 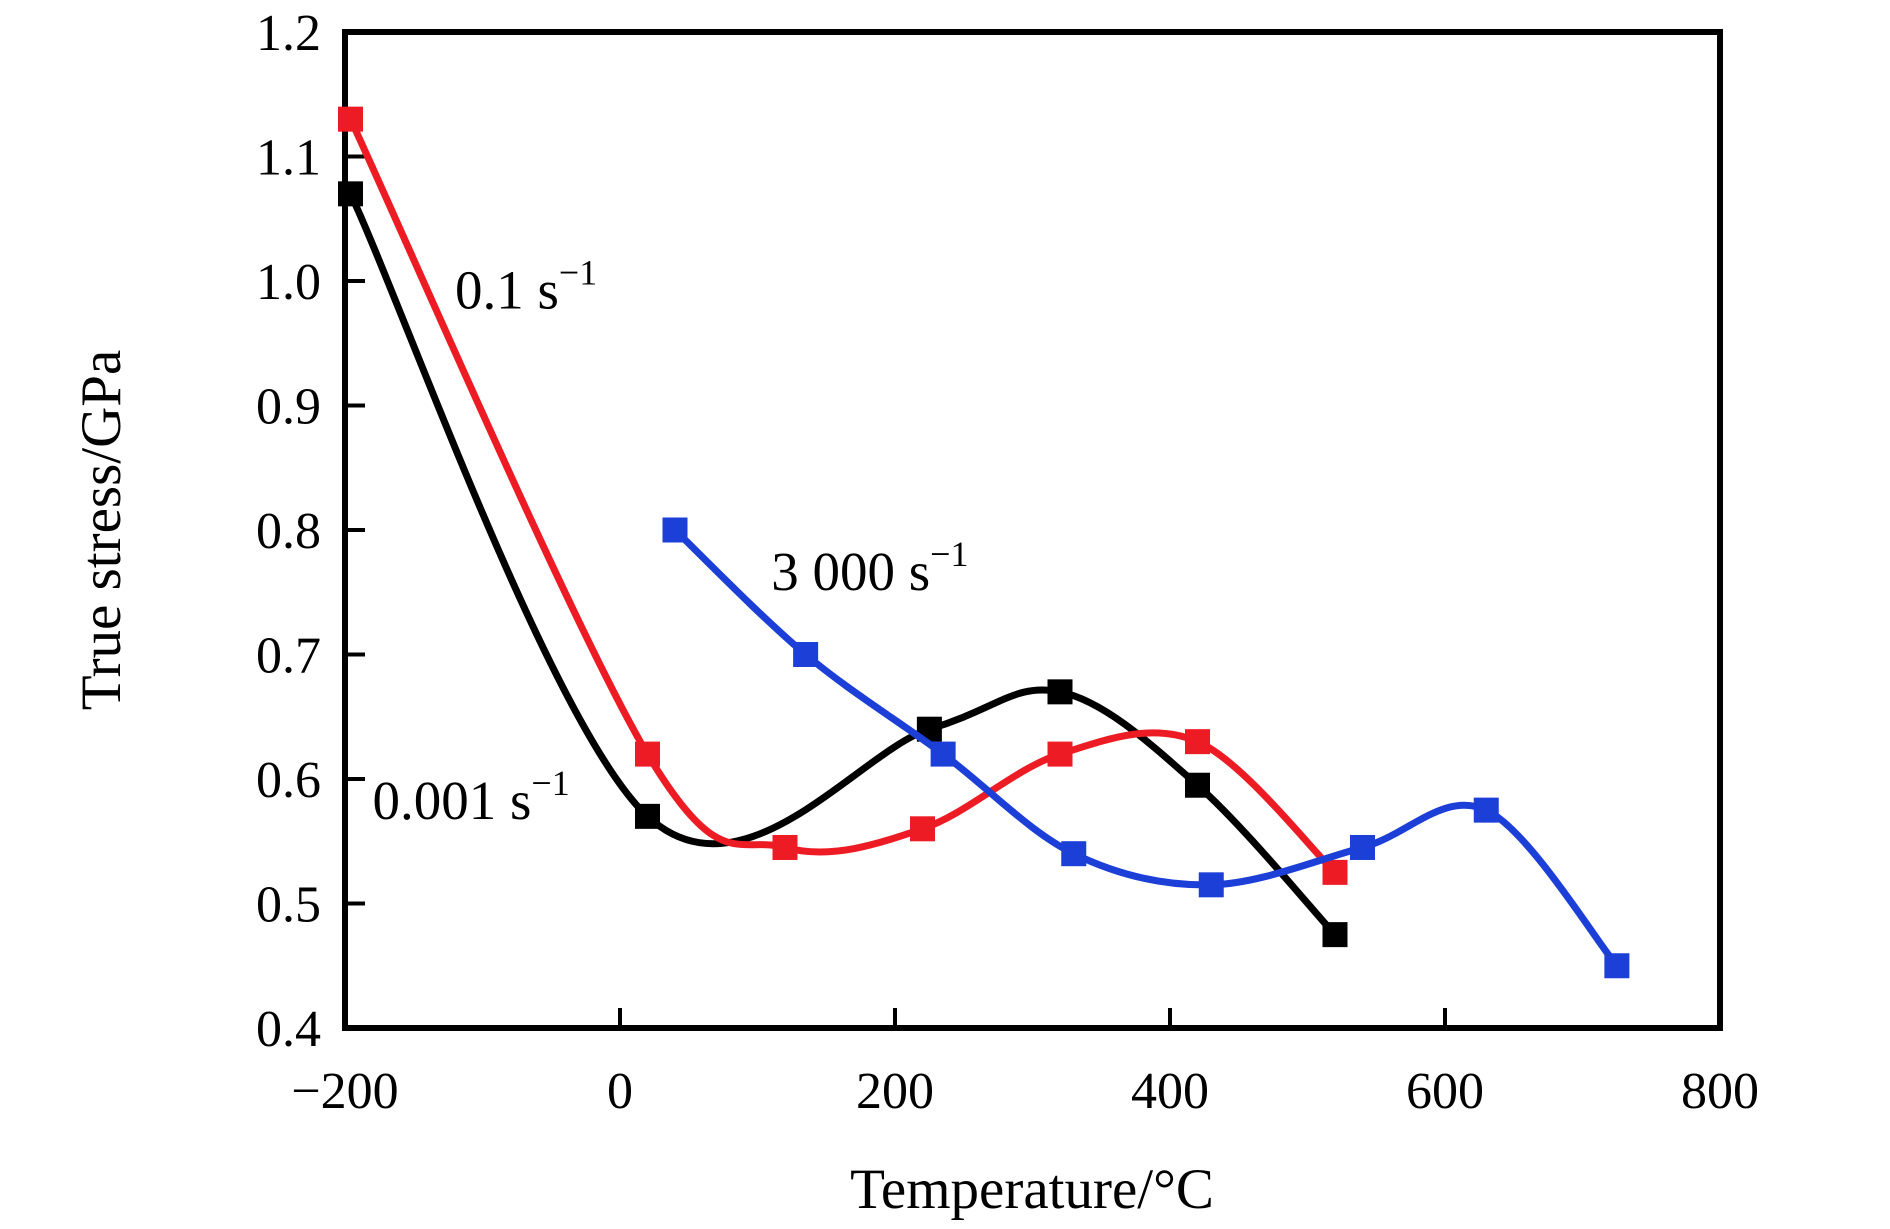 I want to click on x-tick-label: 600, so click(x=1445, y=1091).